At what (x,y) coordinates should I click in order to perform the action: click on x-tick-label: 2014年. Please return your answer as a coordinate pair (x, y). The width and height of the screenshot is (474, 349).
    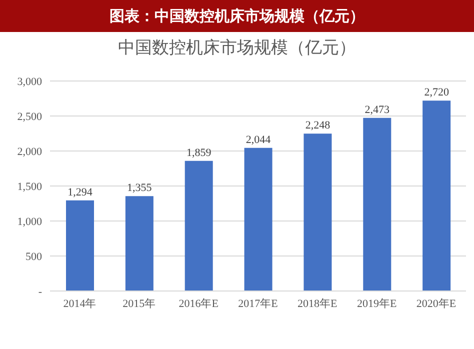
    Looking at the image, I should click on (79, 304).